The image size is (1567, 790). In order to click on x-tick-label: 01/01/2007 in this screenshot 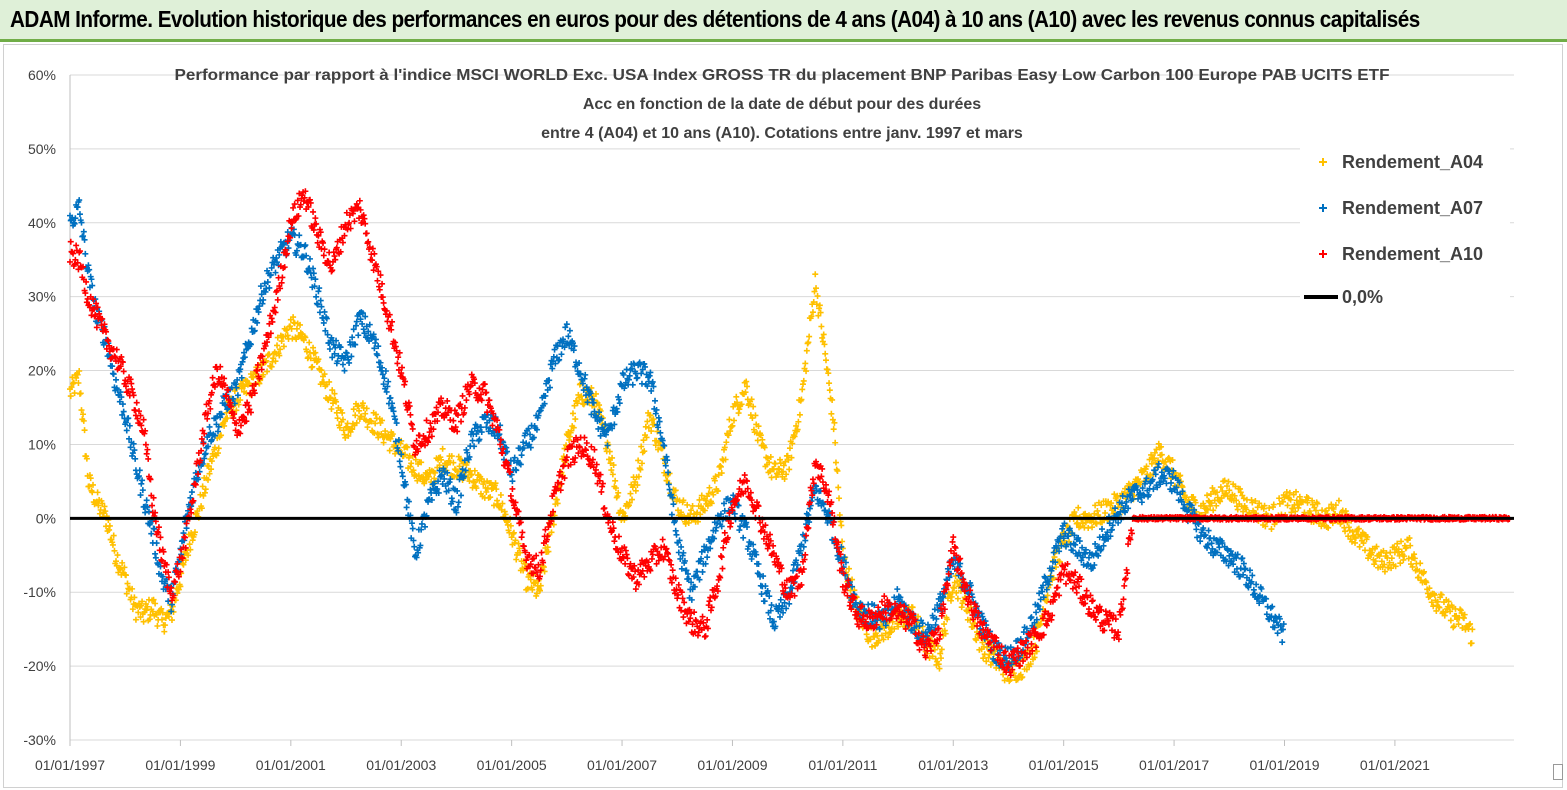, I will do `click(622, 765)`.